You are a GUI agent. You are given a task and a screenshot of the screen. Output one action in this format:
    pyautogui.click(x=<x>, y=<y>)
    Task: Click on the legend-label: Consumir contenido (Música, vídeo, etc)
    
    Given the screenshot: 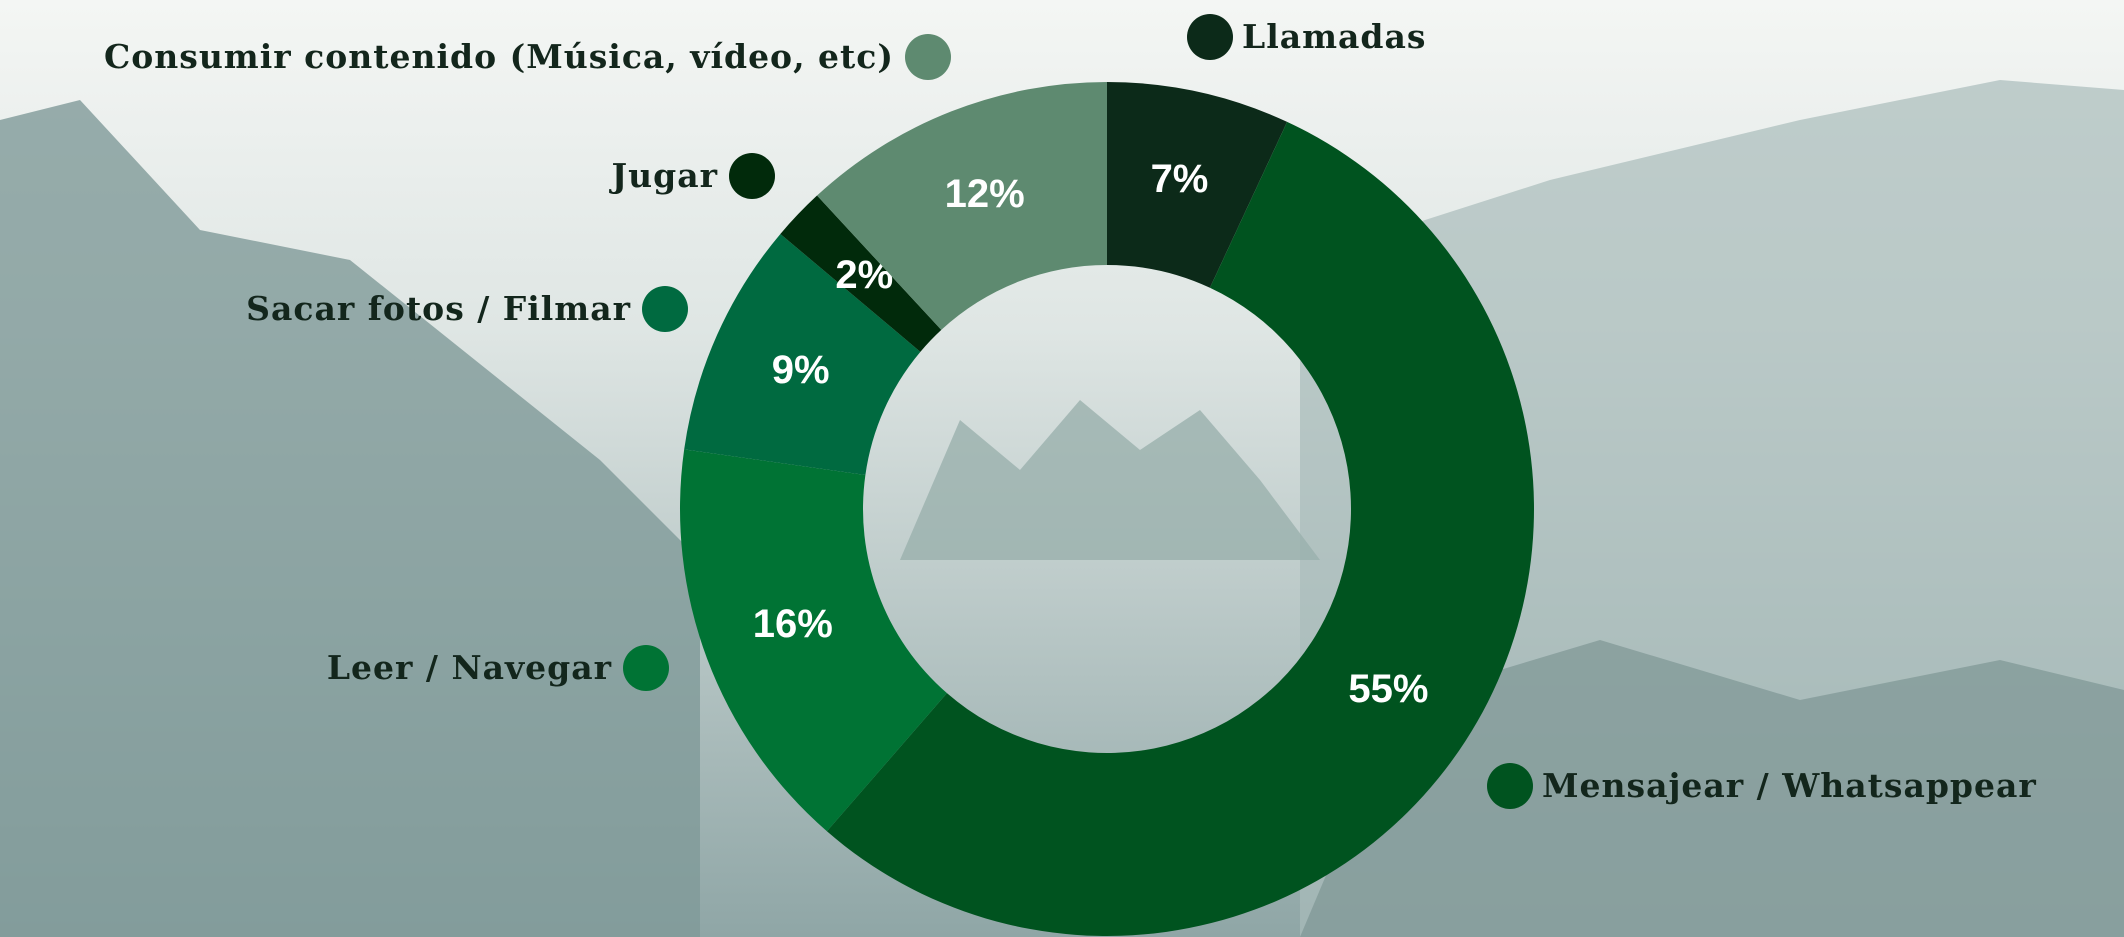 What is the action you would take?
    pyautogui.click(x=499, y=56)
    